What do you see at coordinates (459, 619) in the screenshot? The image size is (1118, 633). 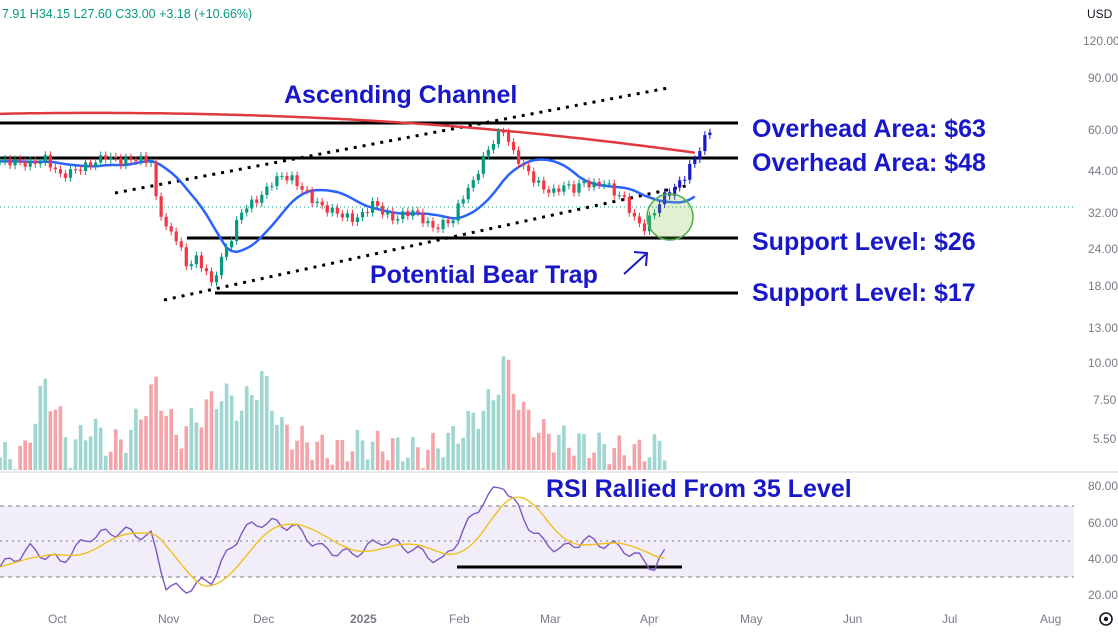 I see `time-tick: Feb` at bounding box center [459, 619].